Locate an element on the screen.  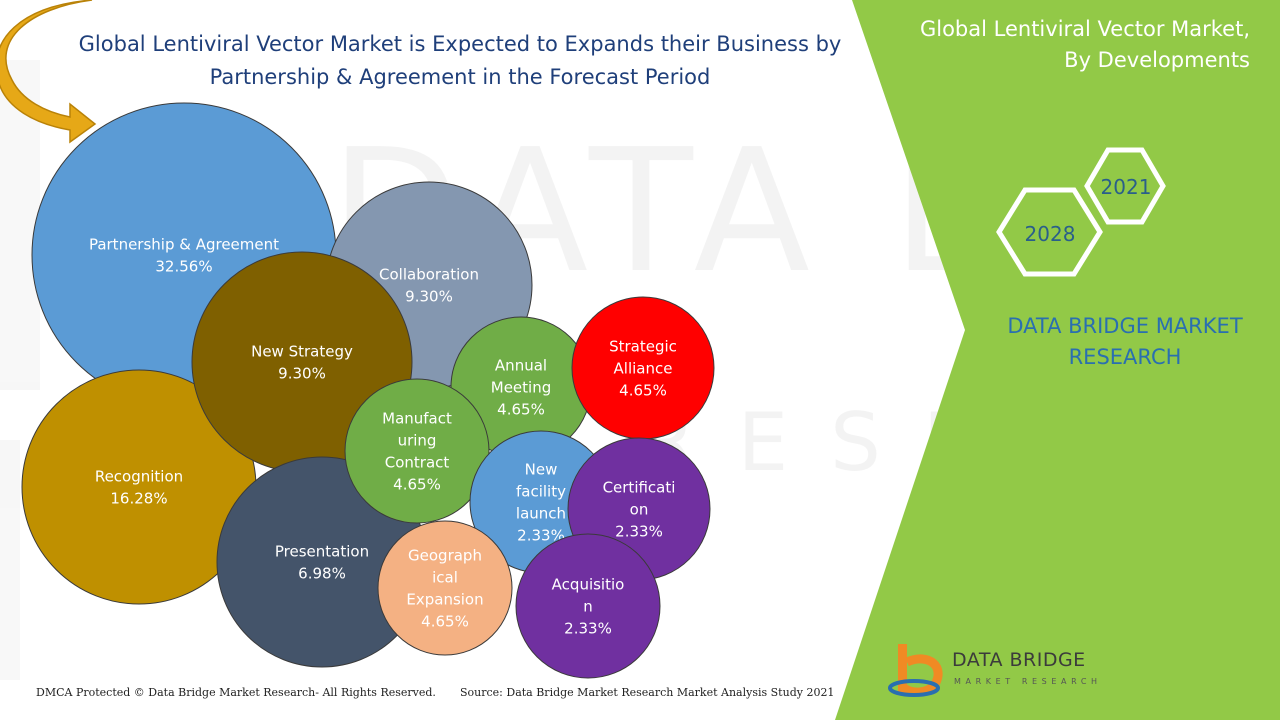
year-end-label: 2028 is located at coordinates (1050, 234).